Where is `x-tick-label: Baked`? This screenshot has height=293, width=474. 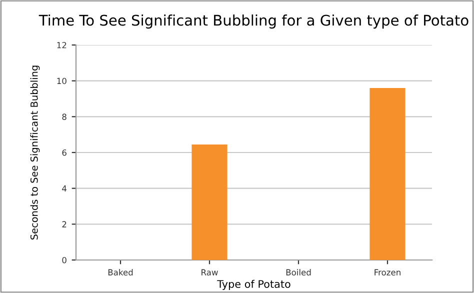
x-tick-label: Baked is located at coordinates (120, 272).